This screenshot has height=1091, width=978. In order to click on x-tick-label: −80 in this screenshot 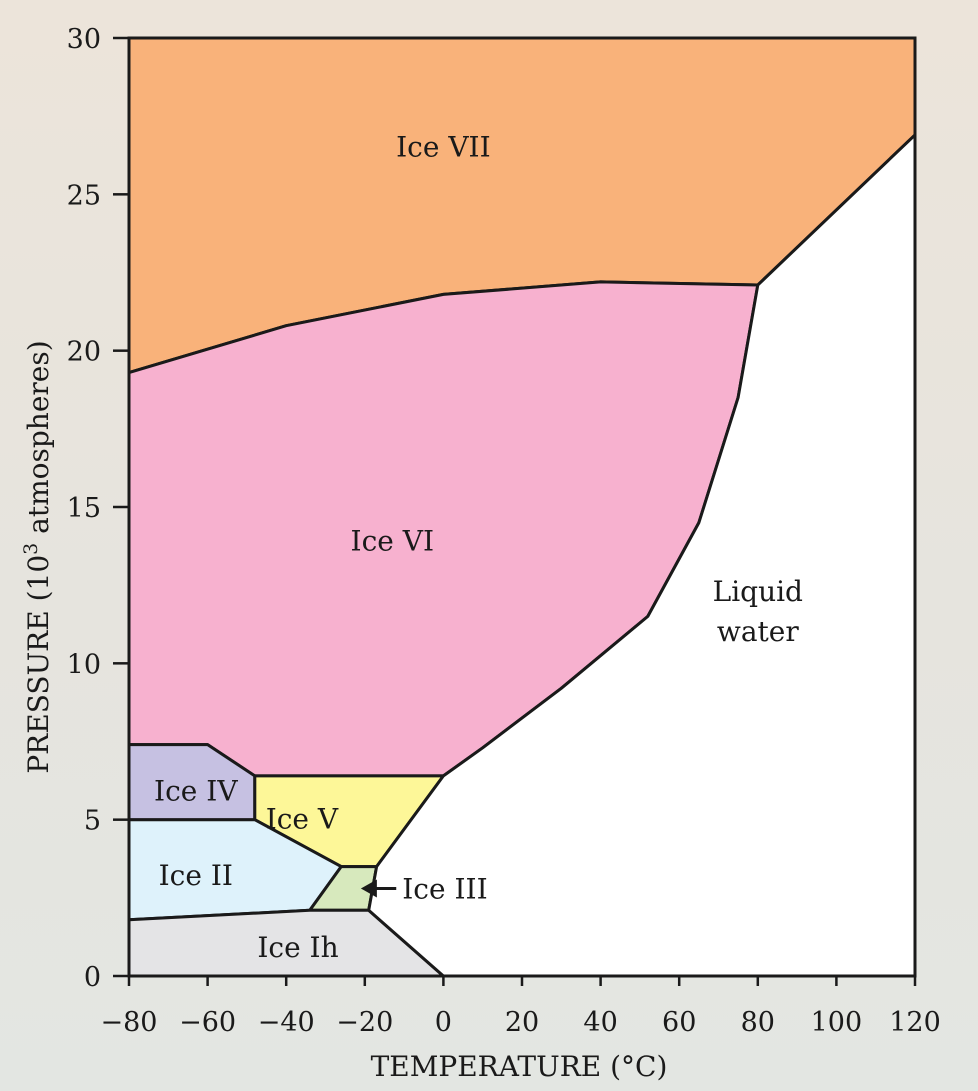, I will do `click(129, 1022)`.